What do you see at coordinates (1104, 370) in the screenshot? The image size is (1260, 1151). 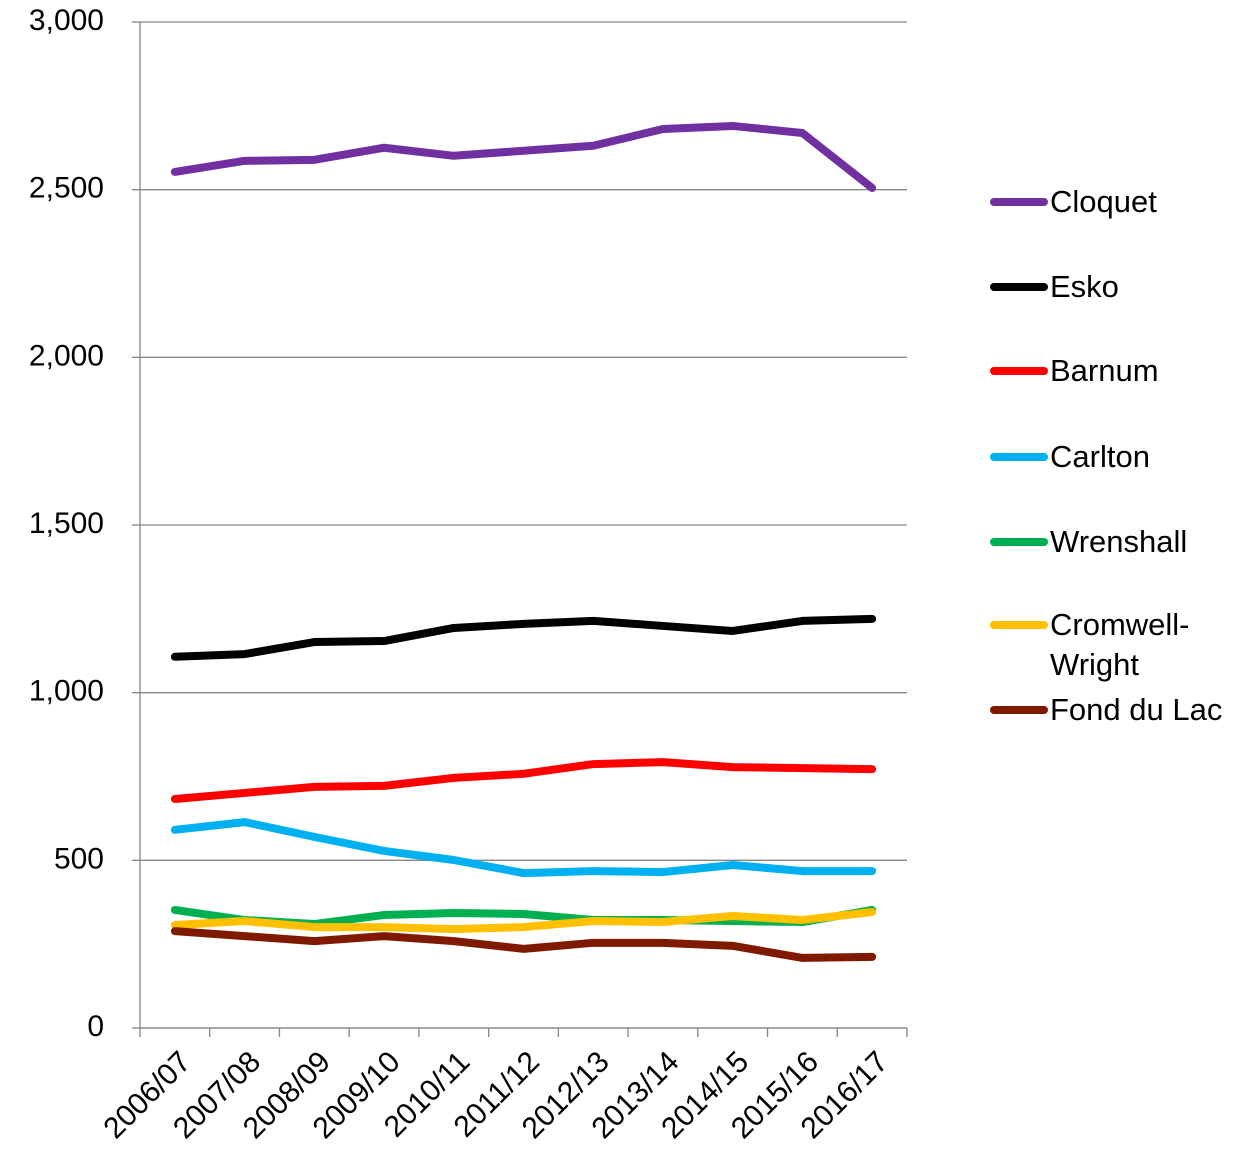 I see `legend-label: Barnum` at bounding box center [1104, 370].